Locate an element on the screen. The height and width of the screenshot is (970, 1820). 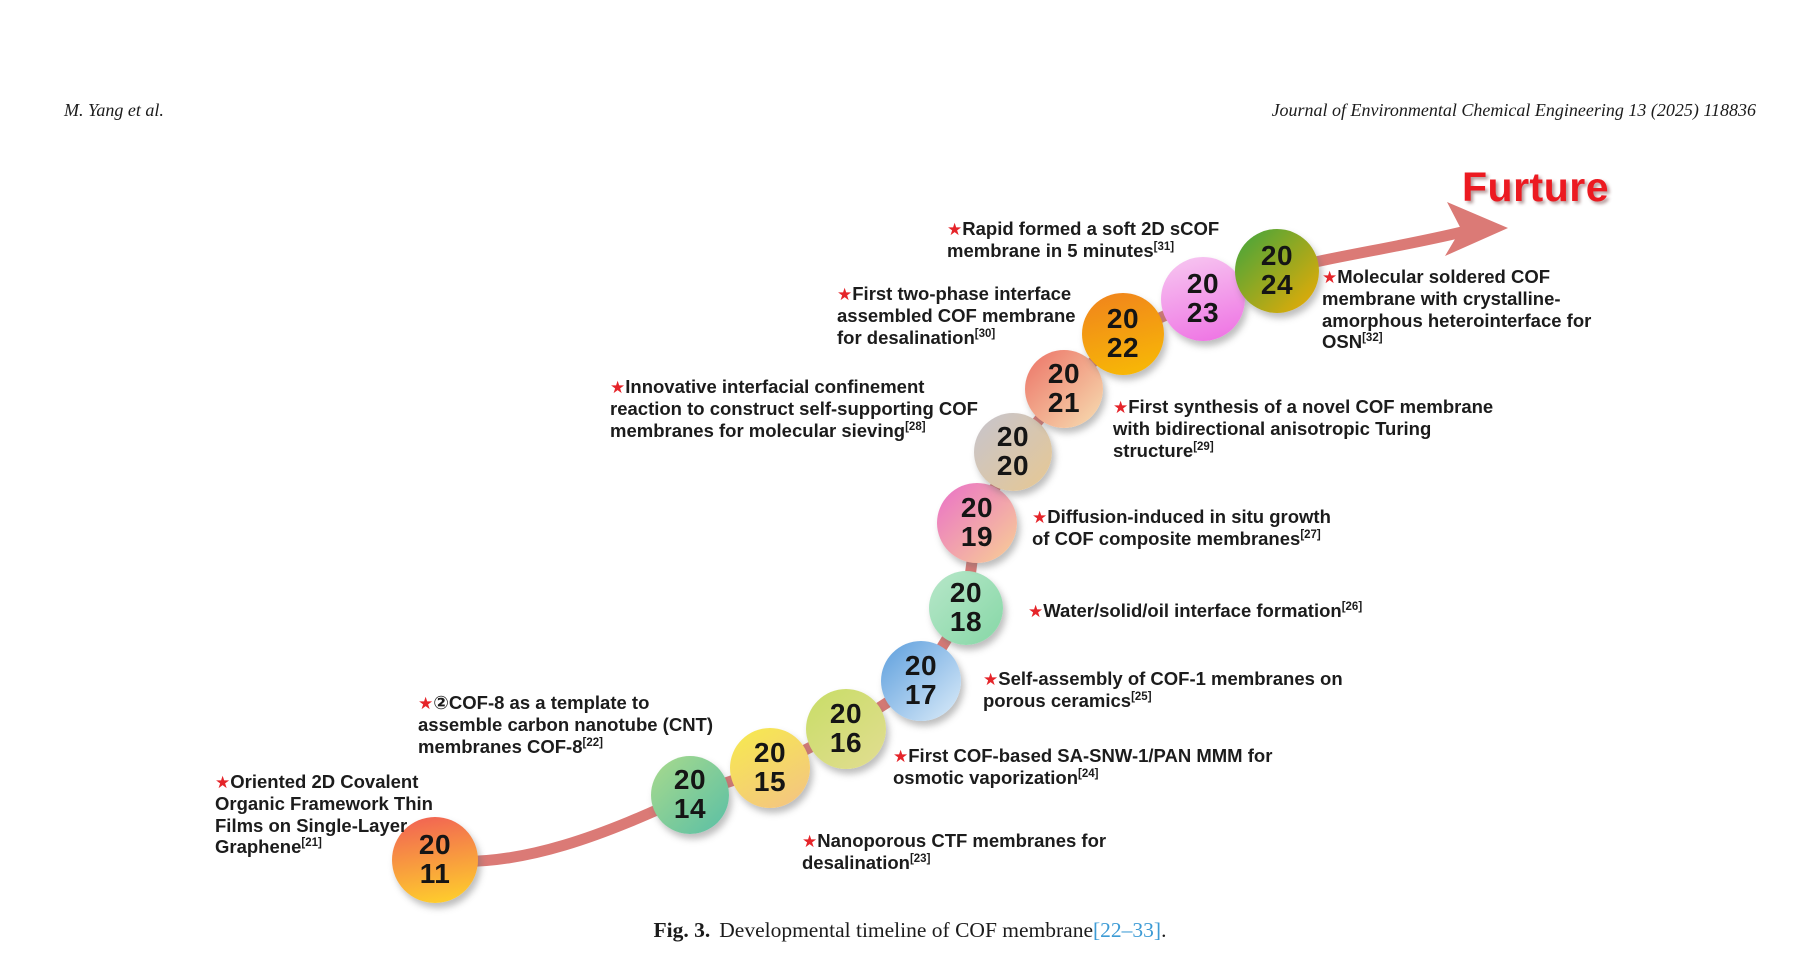
timeline-node-2015: 20 15 is located at coordinates (770, 768).